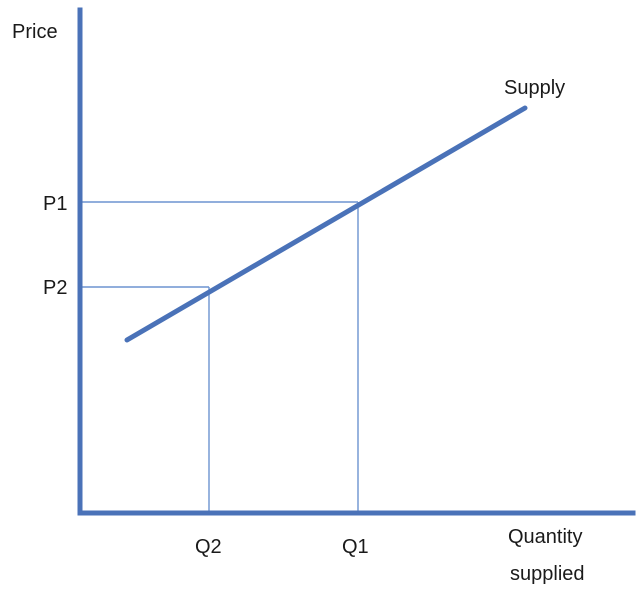 This screenshot has height=596, width=644. What do you see at coordinates (55, 288) in the screenshot?
I see `p2-tick-label: P2` at bounding box center [55, 288].